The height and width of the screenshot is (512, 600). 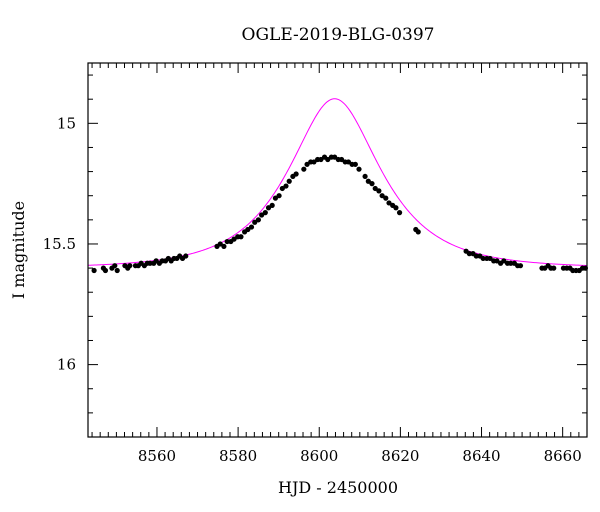 What do you see at coordinates (238, 456) in the screenshot?
I see `x-tick-label: 8580` at bounding box center [238, 456].